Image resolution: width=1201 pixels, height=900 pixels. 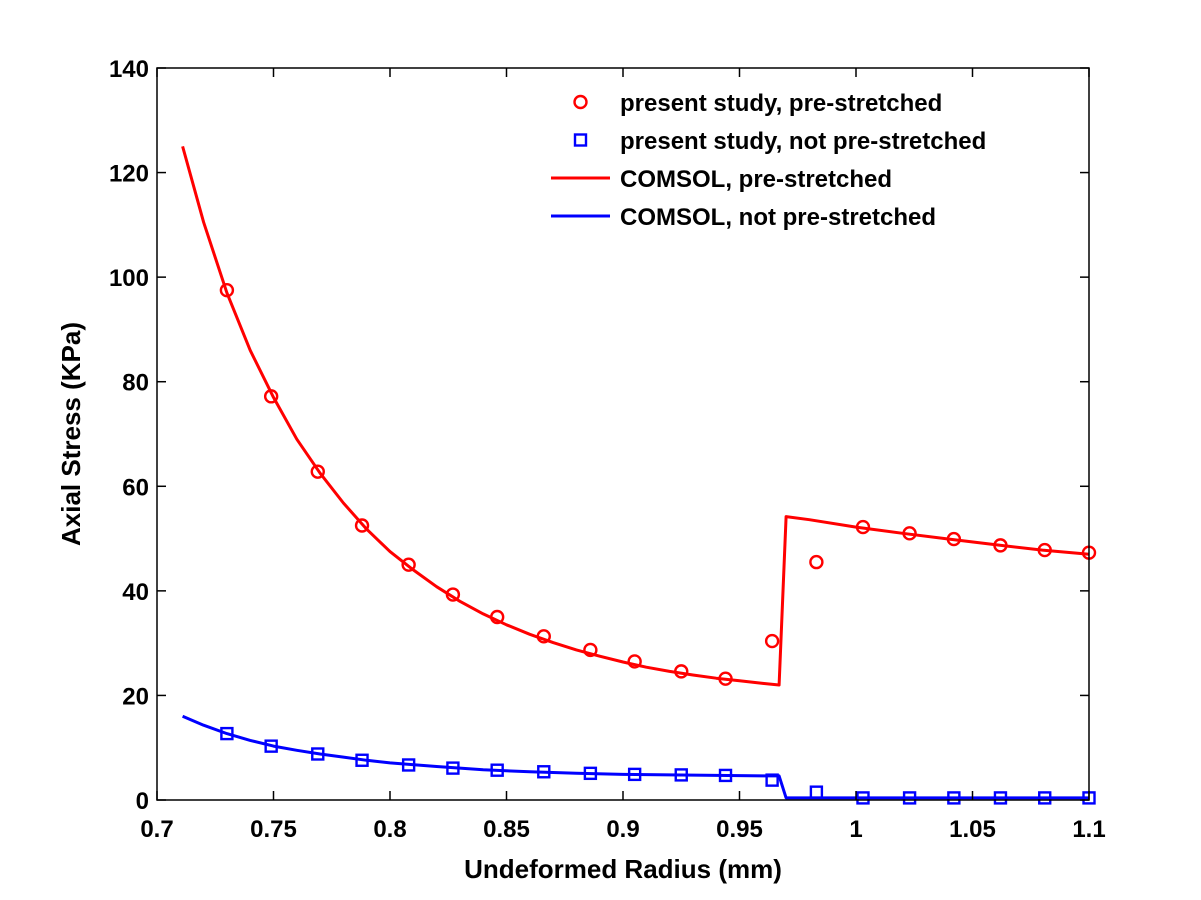 I want to click on x-tick-label: 0.9, so click(x=622, y=829).